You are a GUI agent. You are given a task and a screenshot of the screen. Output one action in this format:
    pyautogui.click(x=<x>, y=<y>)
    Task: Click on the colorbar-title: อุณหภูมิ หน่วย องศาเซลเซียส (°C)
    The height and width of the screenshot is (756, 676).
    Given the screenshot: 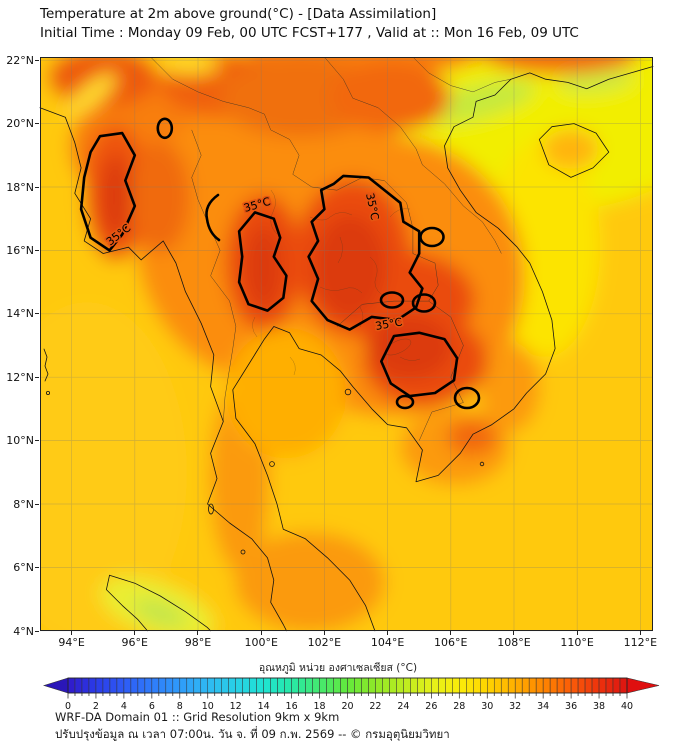 What is the action you would take?
    pyautogui.click(x=338, y=668)
    